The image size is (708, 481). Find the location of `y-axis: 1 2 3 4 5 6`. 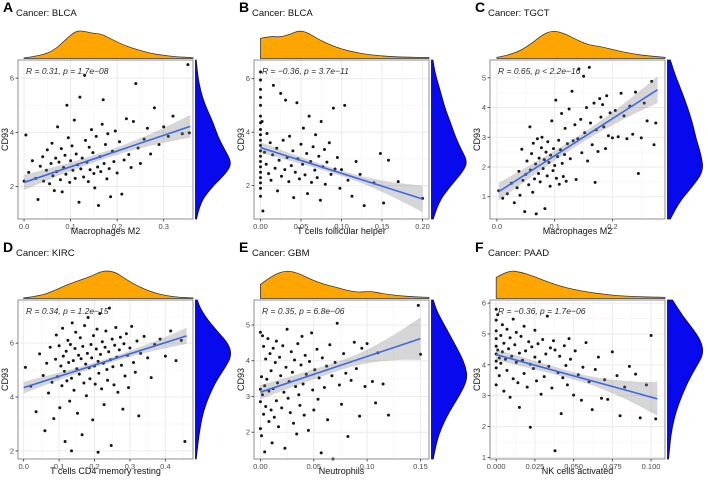

y-axis: 1 2 3 4 5 6 is located at coordinates (486, 380).